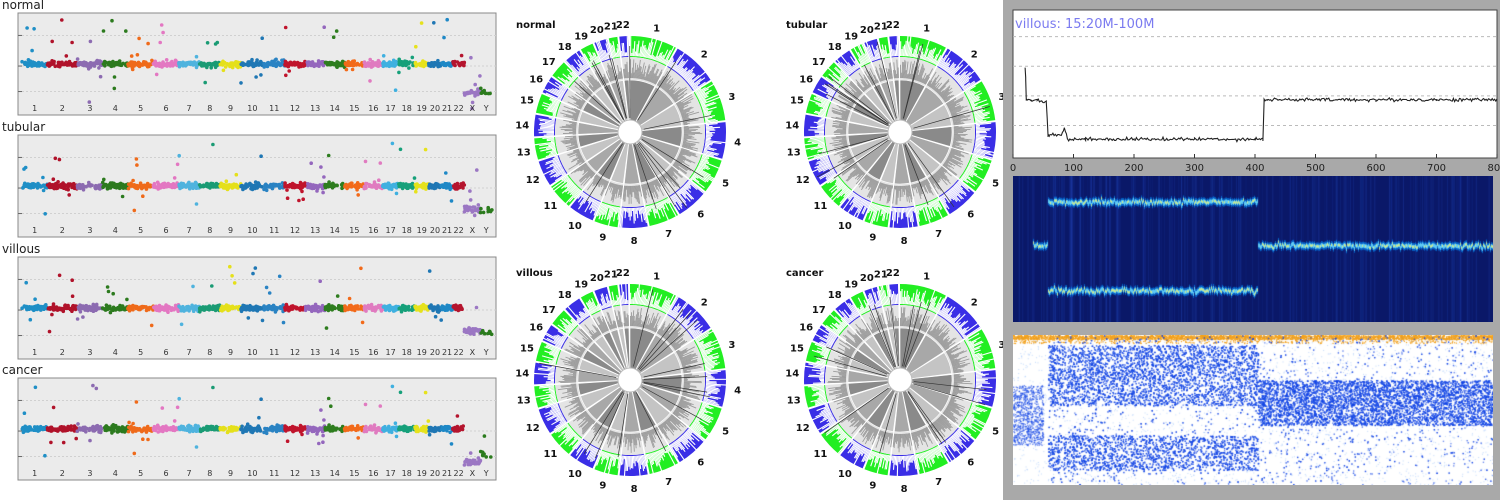 This screenshot has width=1500, height=500. I want to click on chromosome-tick-label: 11, so click(274, 473).